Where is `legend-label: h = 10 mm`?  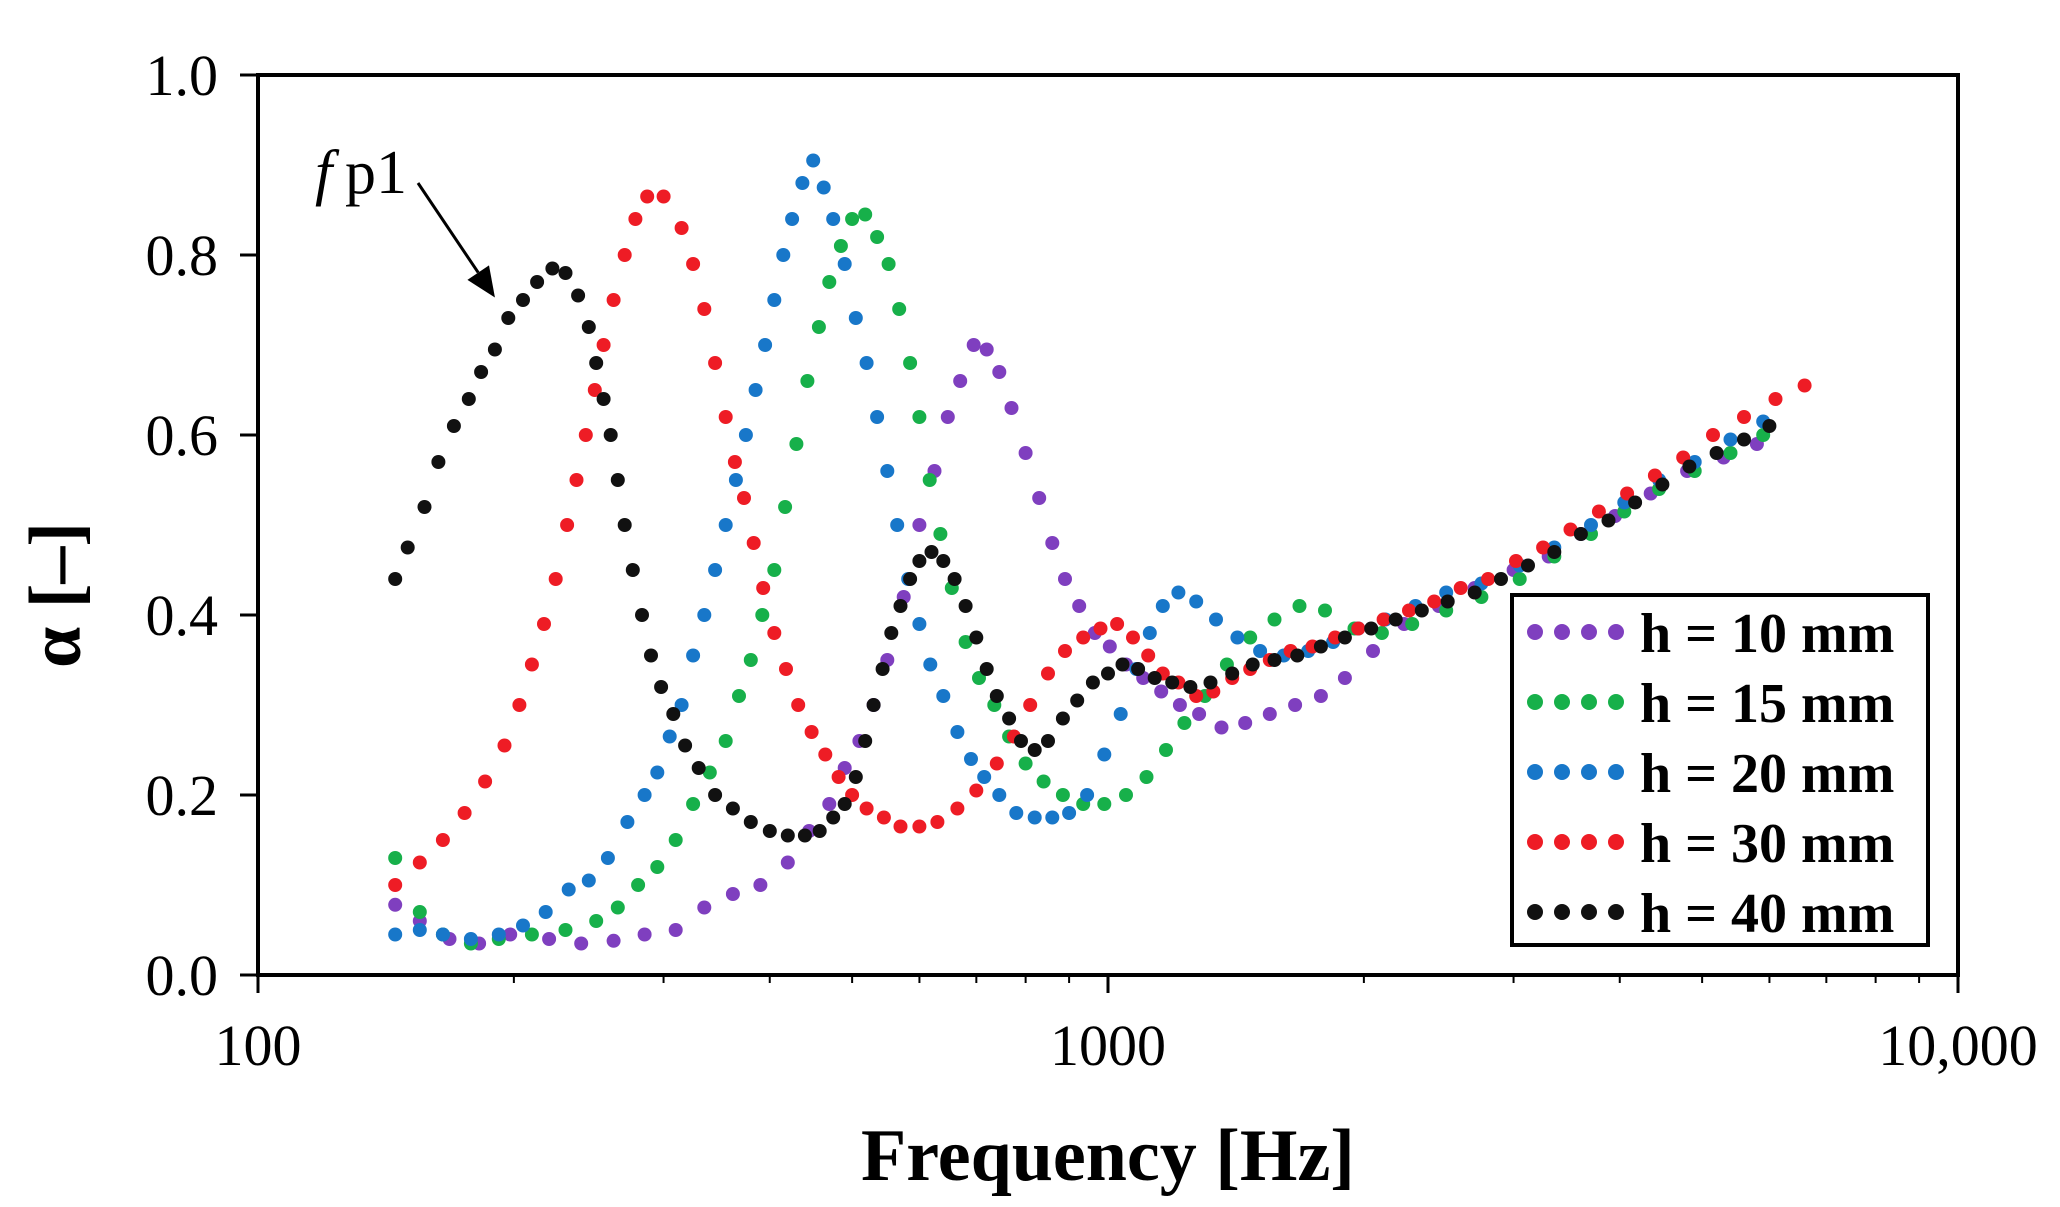 legend-label: h = 10 mm is located at coordinates (1767, 634).